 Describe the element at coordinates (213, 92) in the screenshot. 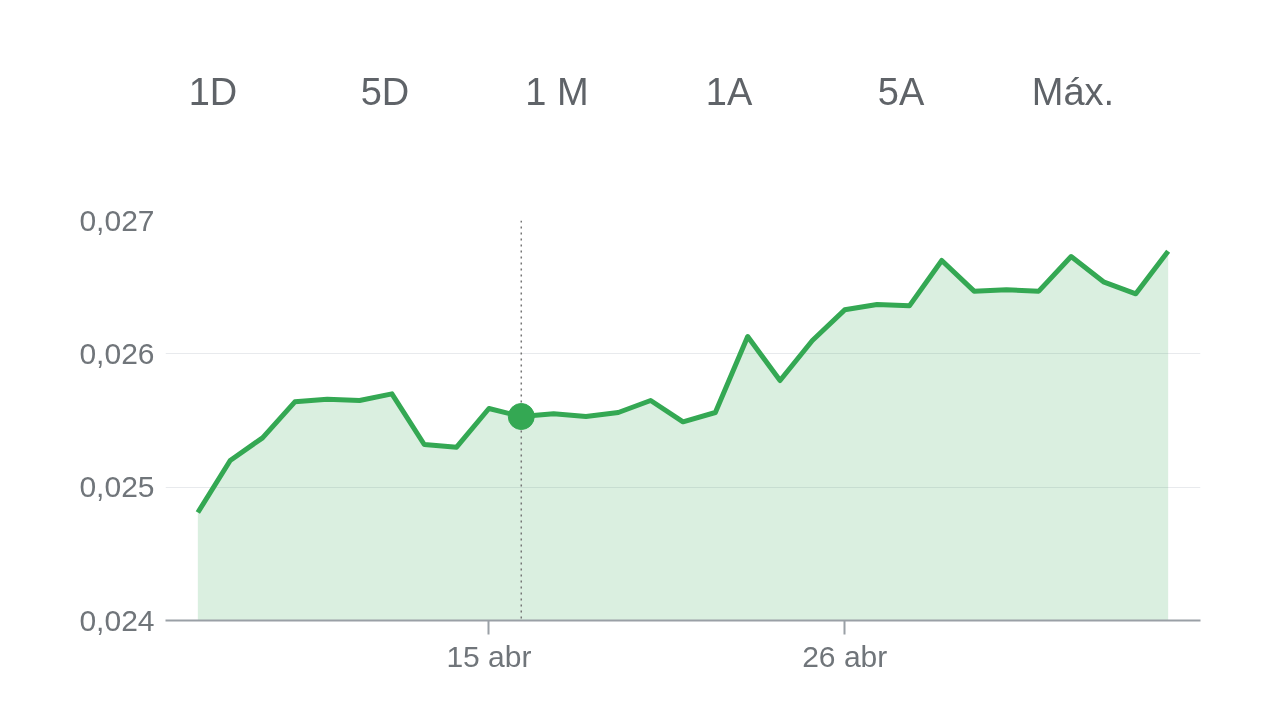

I see `text: 1D` at that location.